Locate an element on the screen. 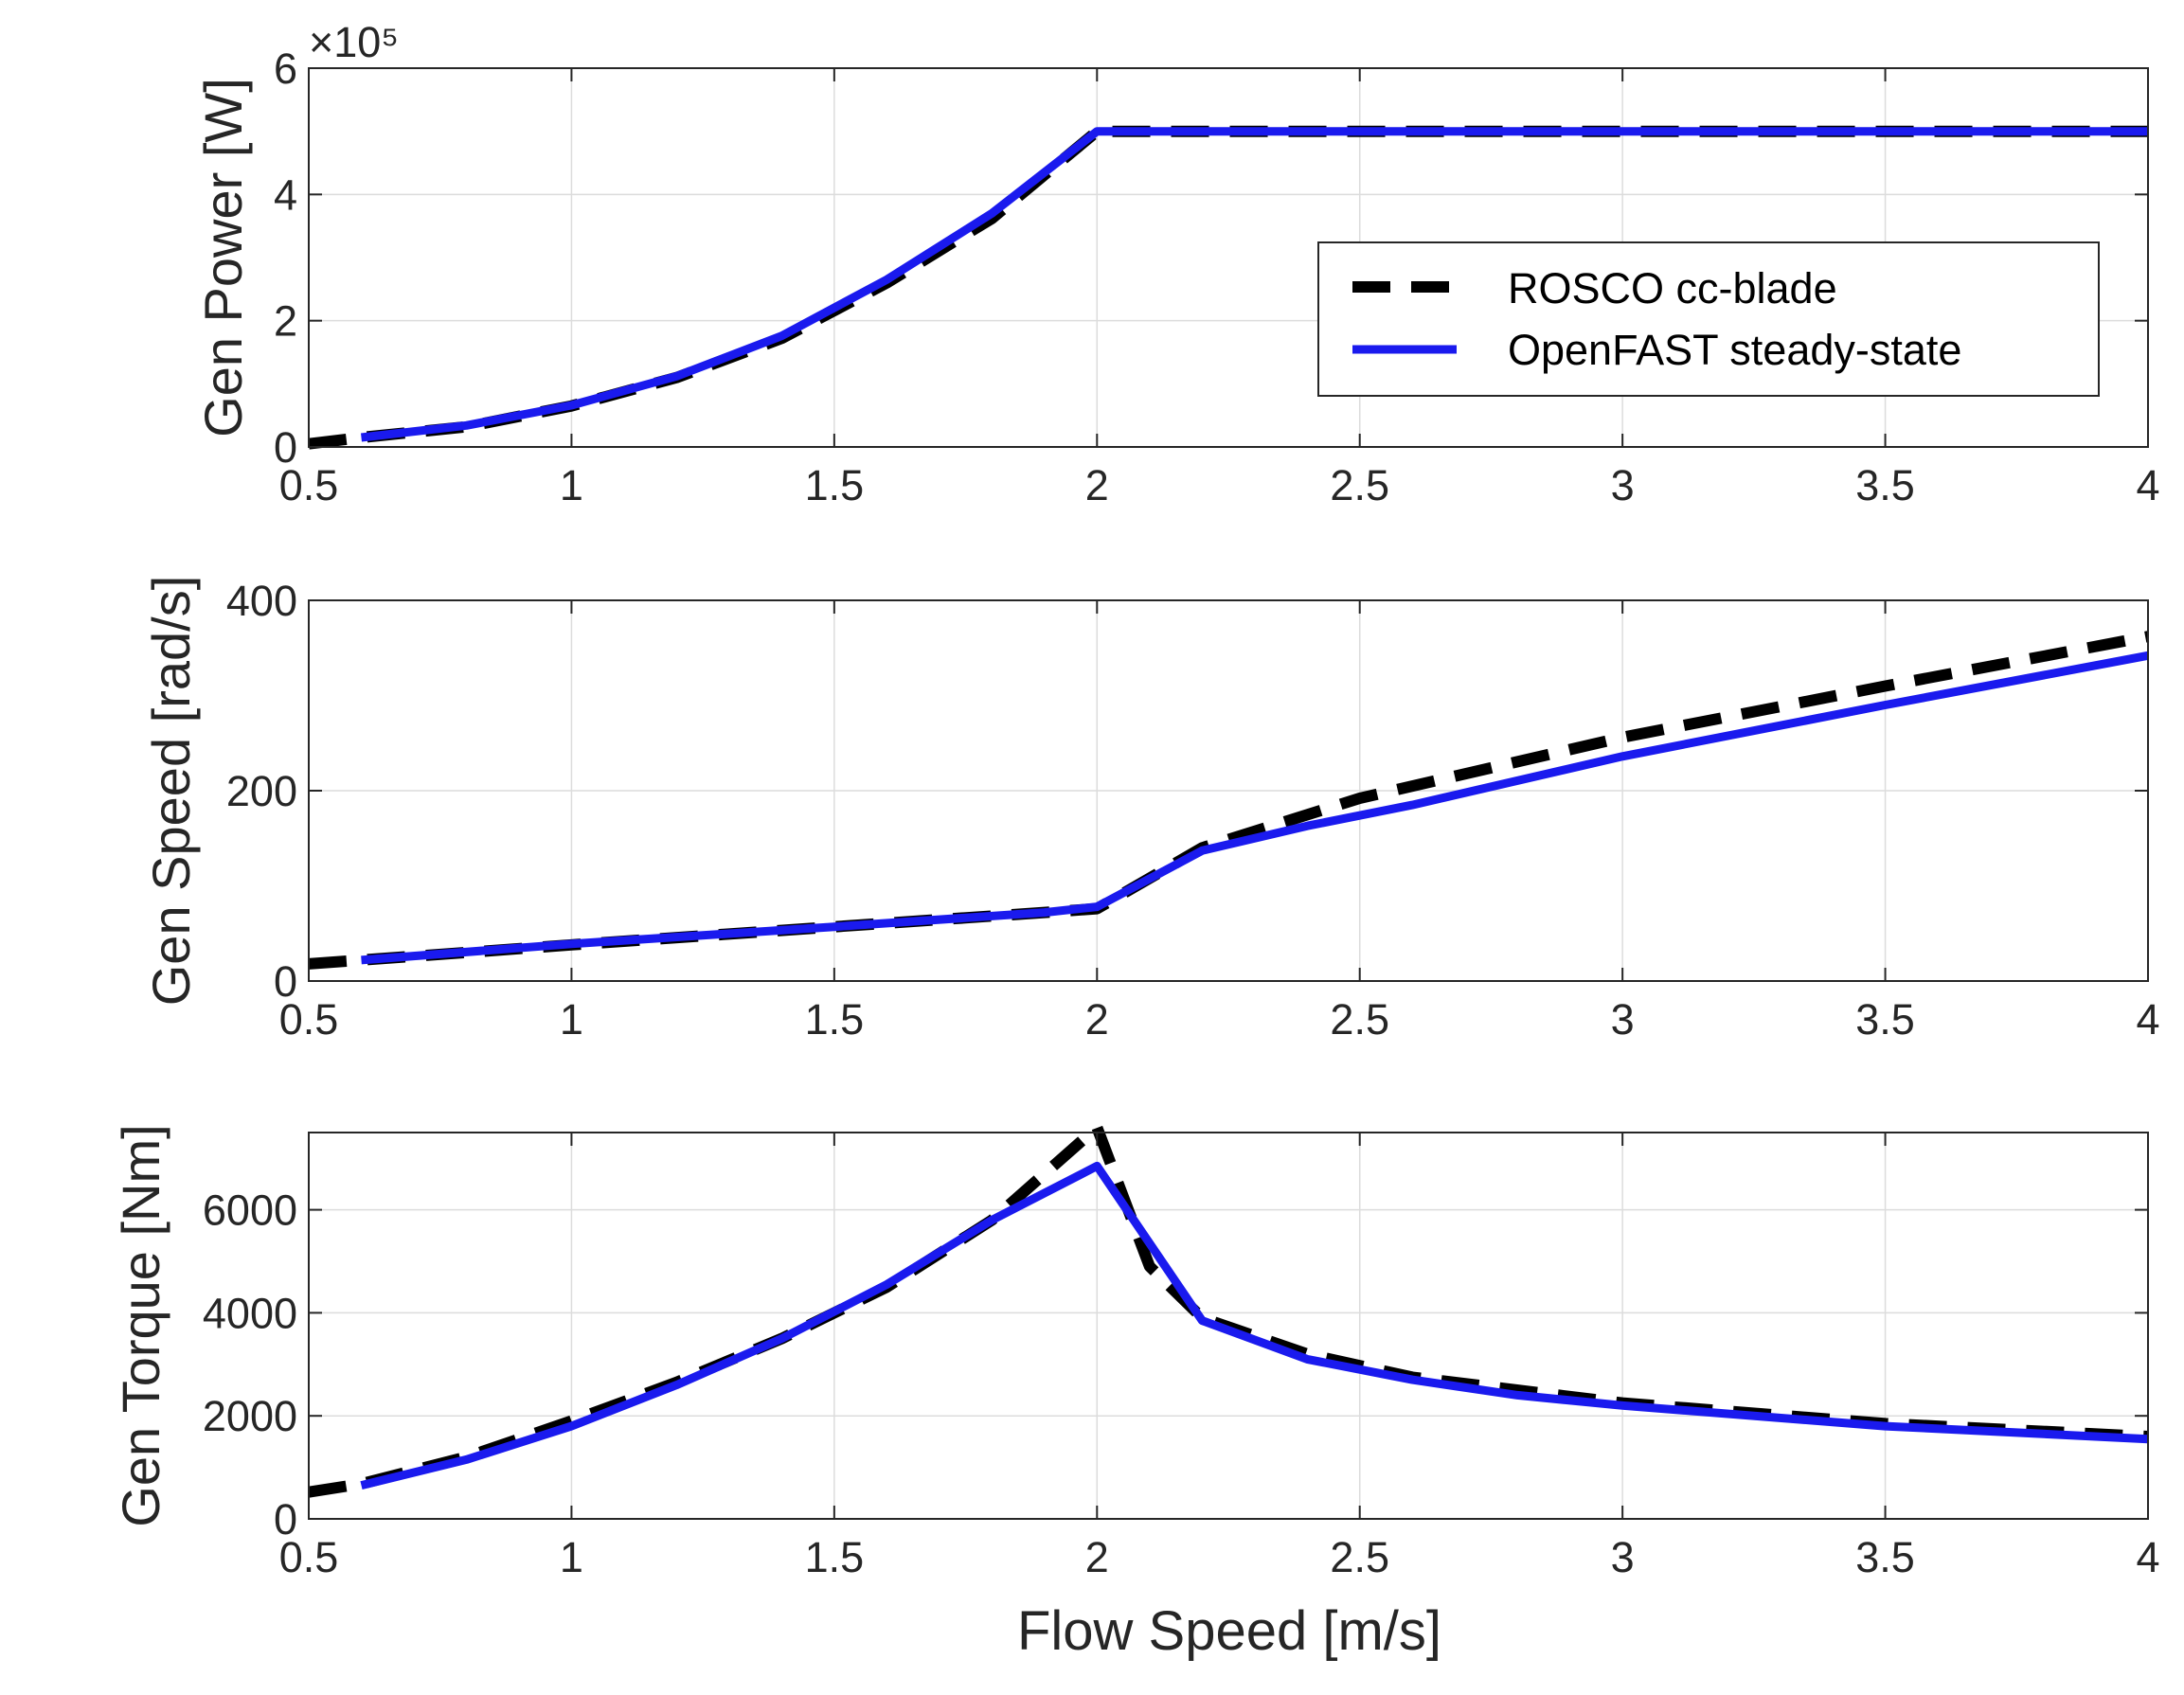  panel-1-y-tick-label: 6 is located at coordinates (285, 69).